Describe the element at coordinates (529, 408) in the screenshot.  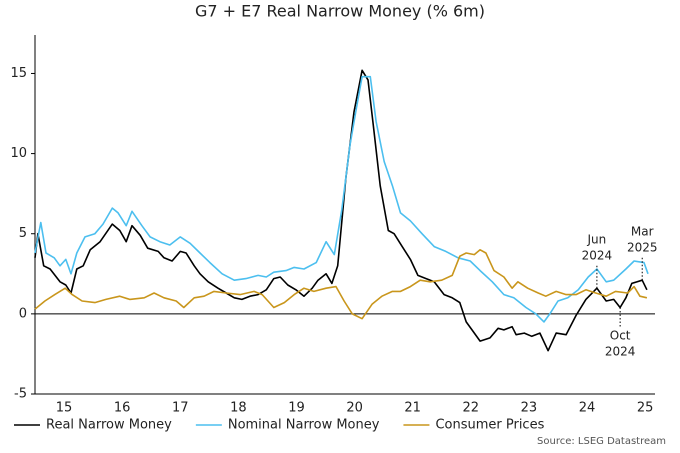
I see `x-tick-label: 23` at that location.